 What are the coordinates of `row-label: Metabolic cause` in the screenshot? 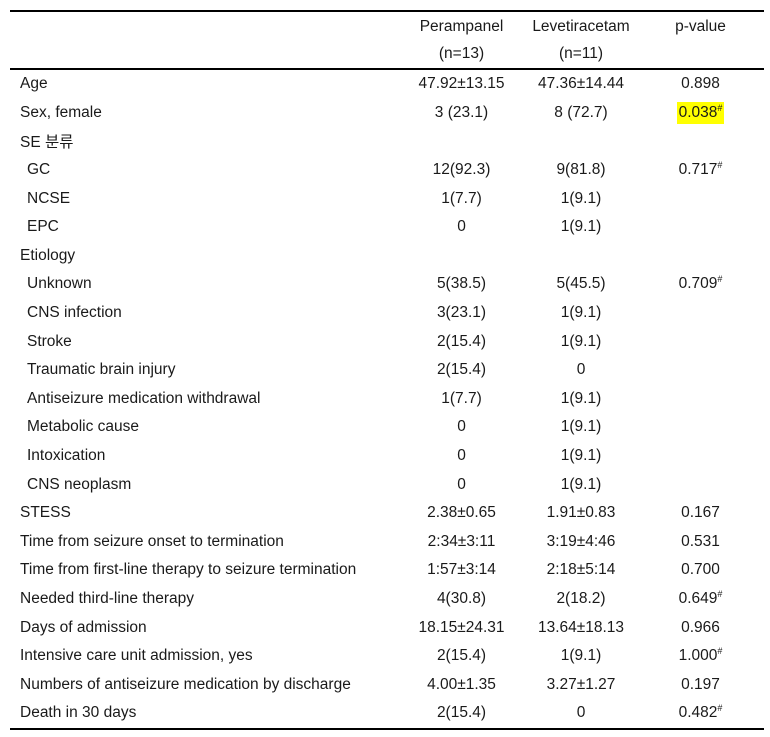 It's located at (83, 427).